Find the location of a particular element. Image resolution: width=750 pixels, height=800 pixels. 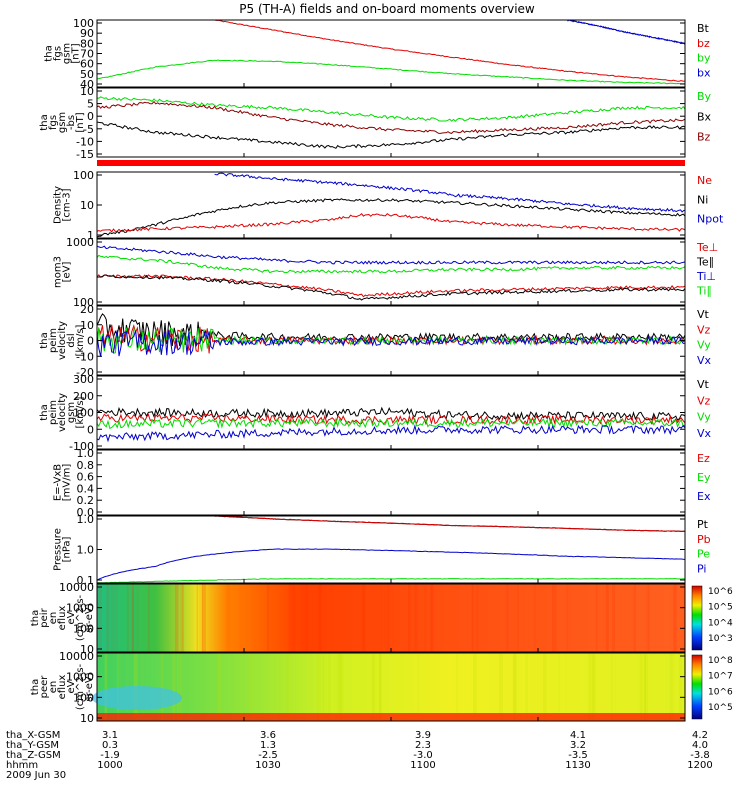

y-tick-label: 40 is located at coordinates (87, 84).